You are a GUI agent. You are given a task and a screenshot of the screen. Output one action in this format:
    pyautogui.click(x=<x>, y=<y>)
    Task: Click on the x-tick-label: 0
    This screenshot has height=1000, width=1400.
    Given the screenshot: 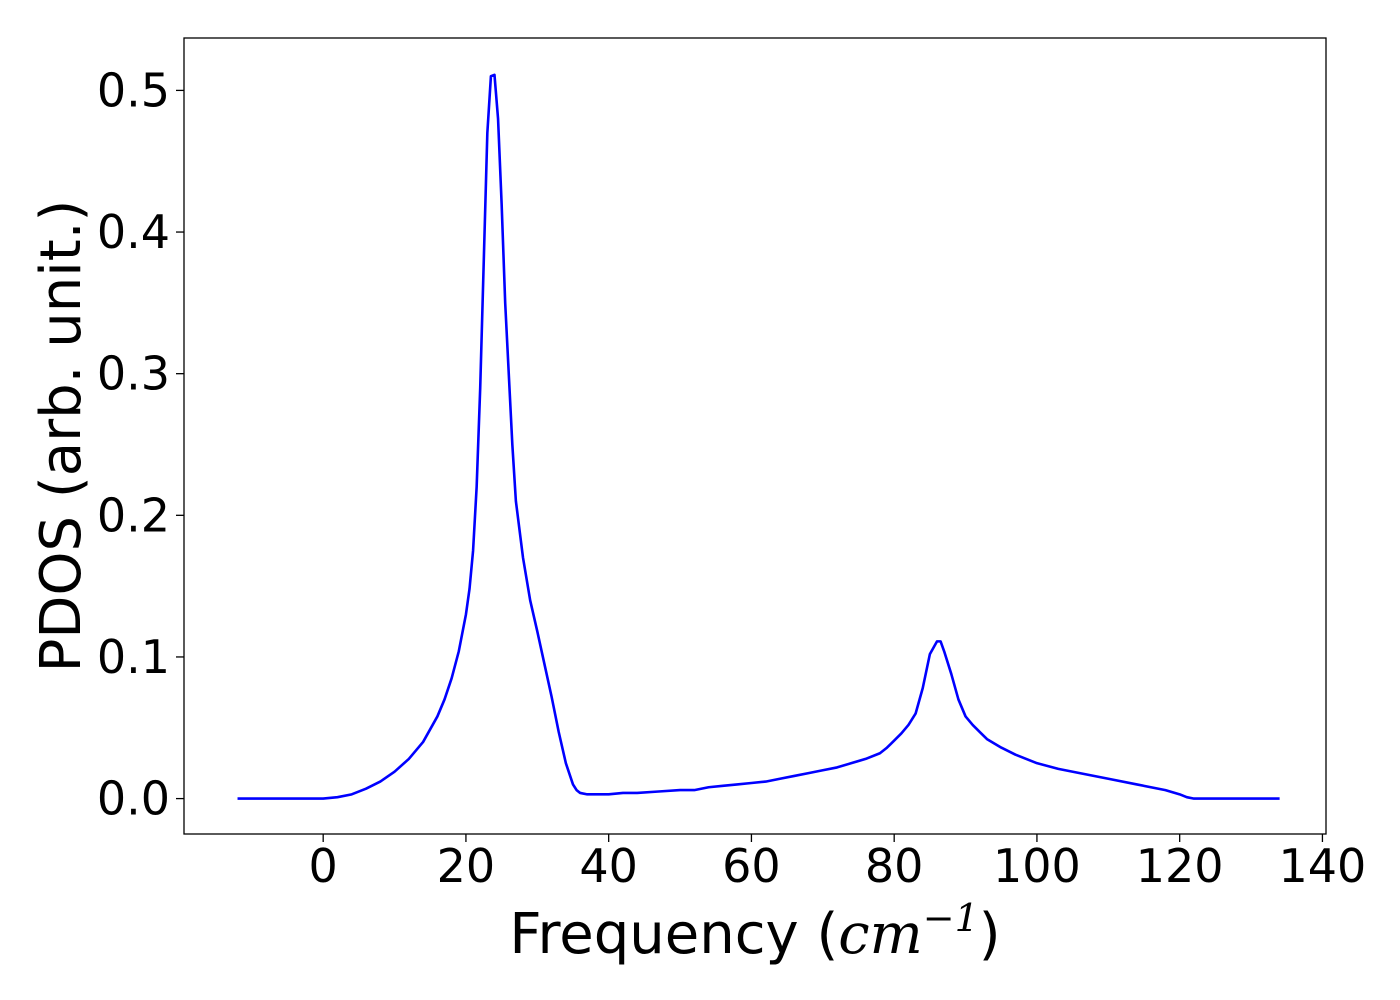 What is the action you would take?
    pyautogui.click(x=323, y=866)
    